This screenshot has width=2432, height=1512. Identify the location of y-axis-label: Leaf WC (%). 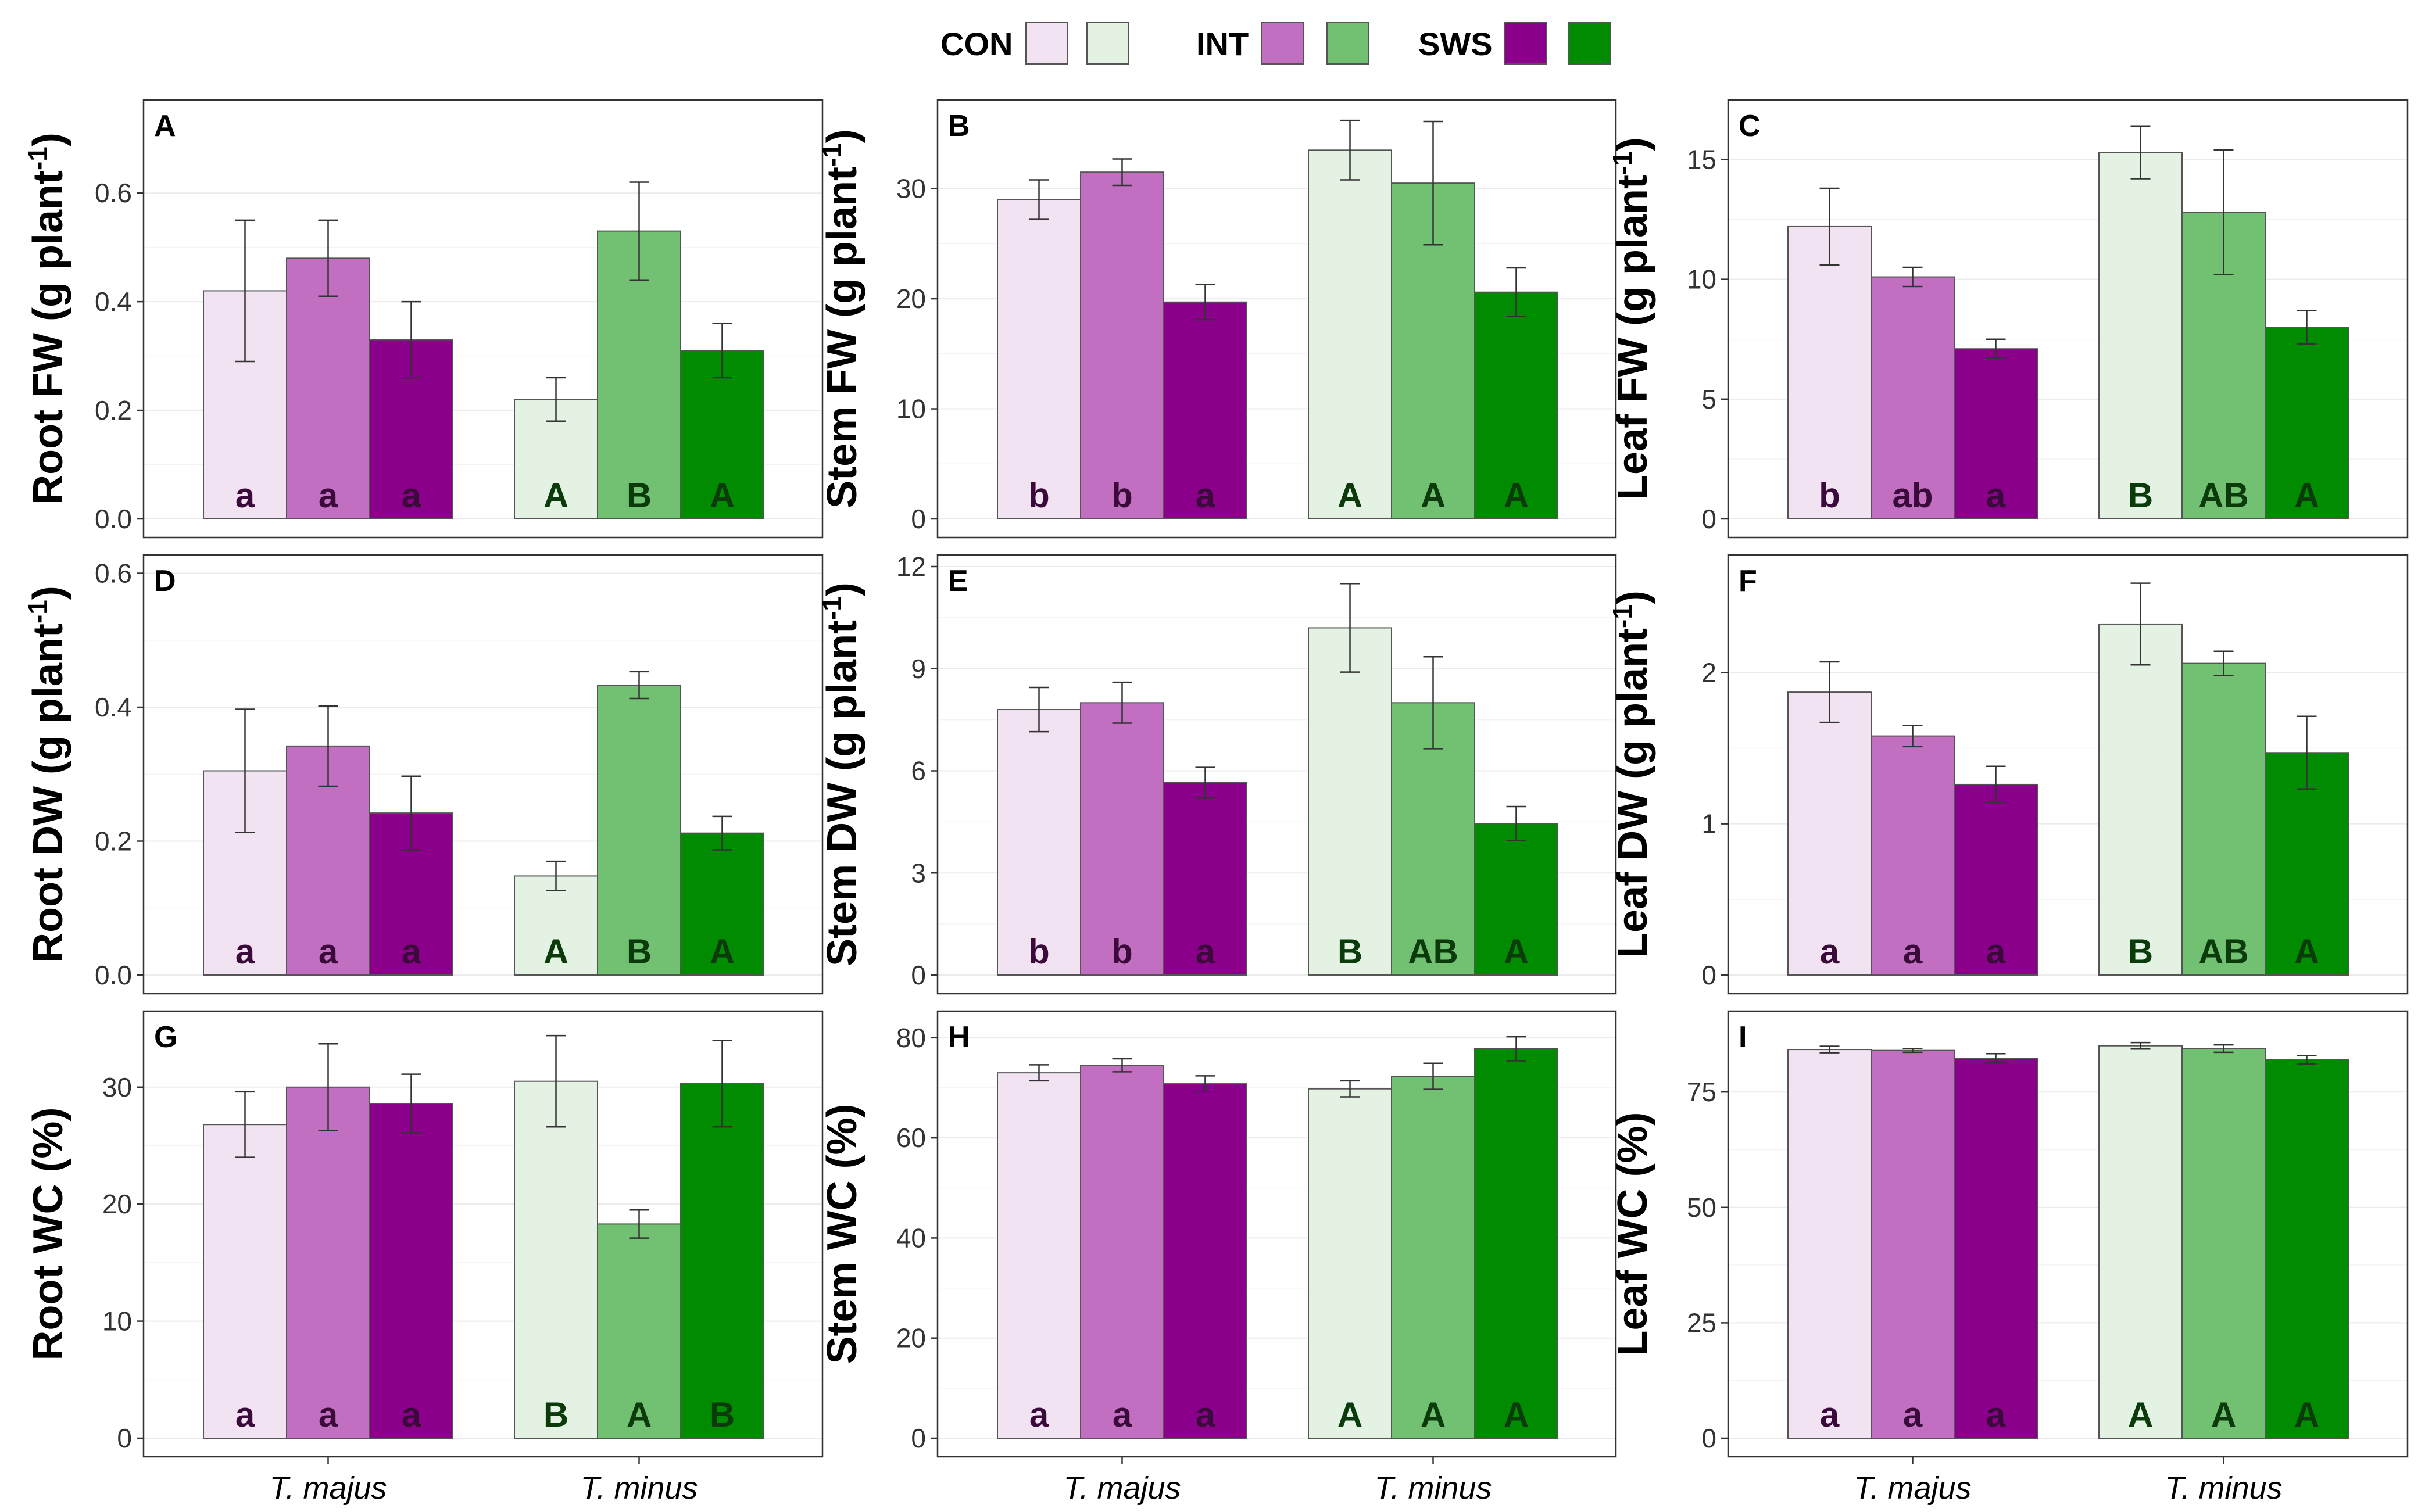
(1633, 1234).